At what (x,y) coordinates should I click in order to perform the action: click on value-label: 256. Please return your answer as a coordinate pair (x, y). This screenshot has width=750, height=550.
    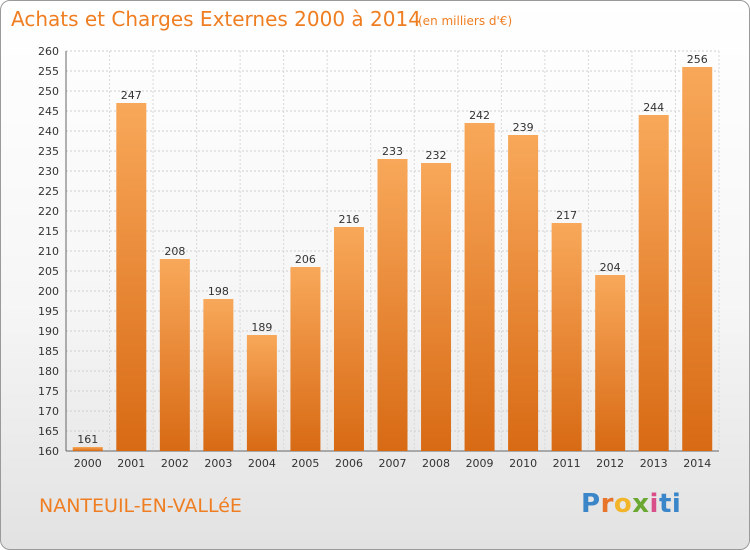
    Looking at the image, I should click on (697, 59).